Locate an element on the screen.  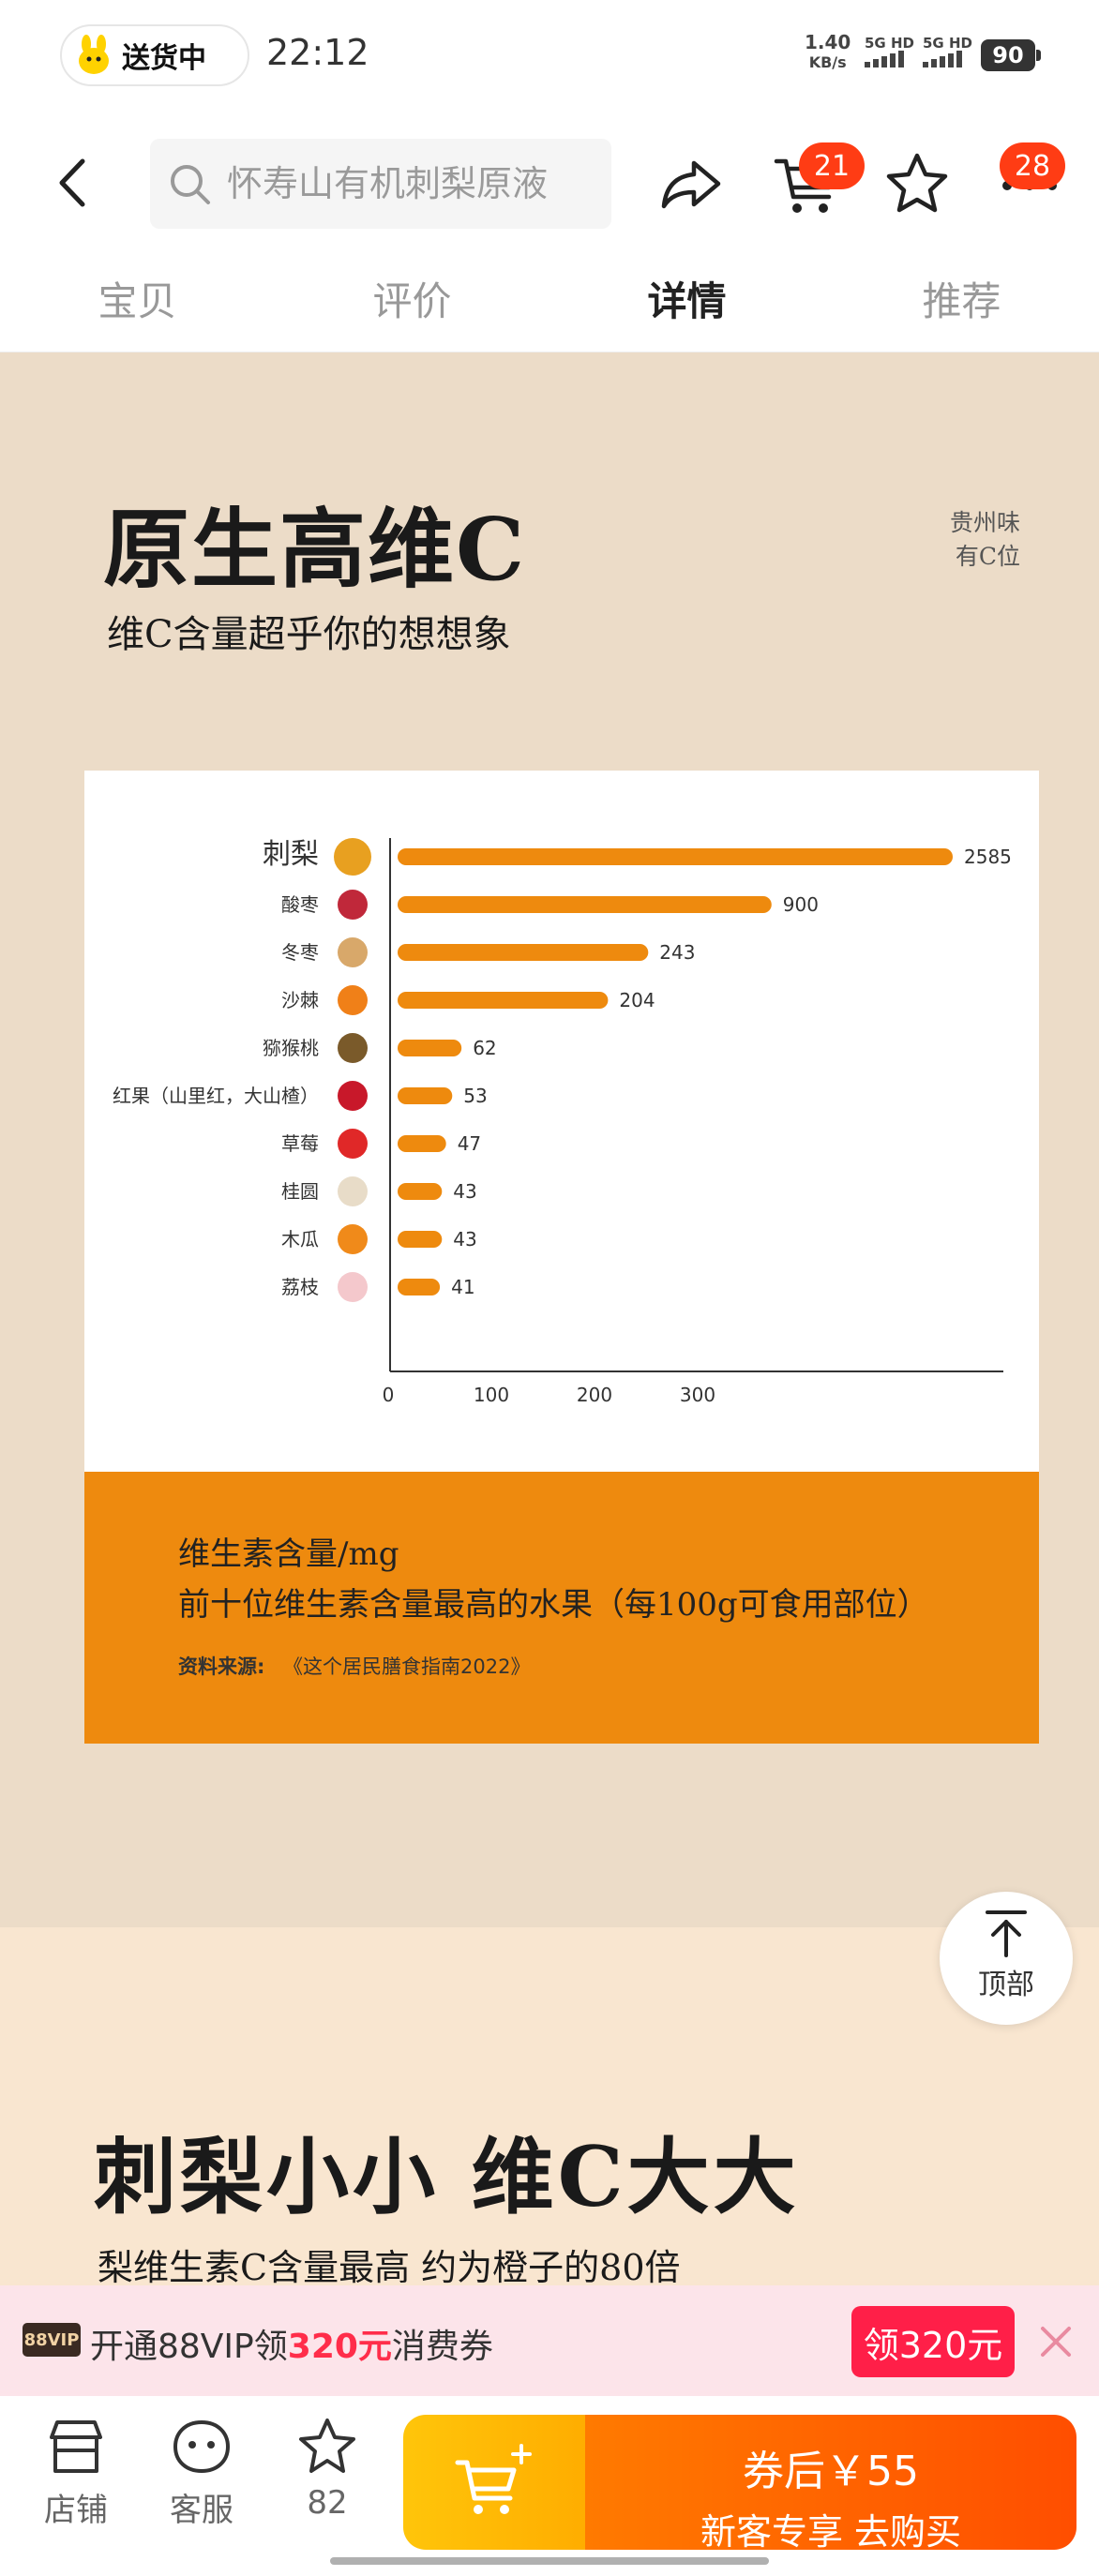
signal-2-label: 5G HD is located at coordinates (947, 44).